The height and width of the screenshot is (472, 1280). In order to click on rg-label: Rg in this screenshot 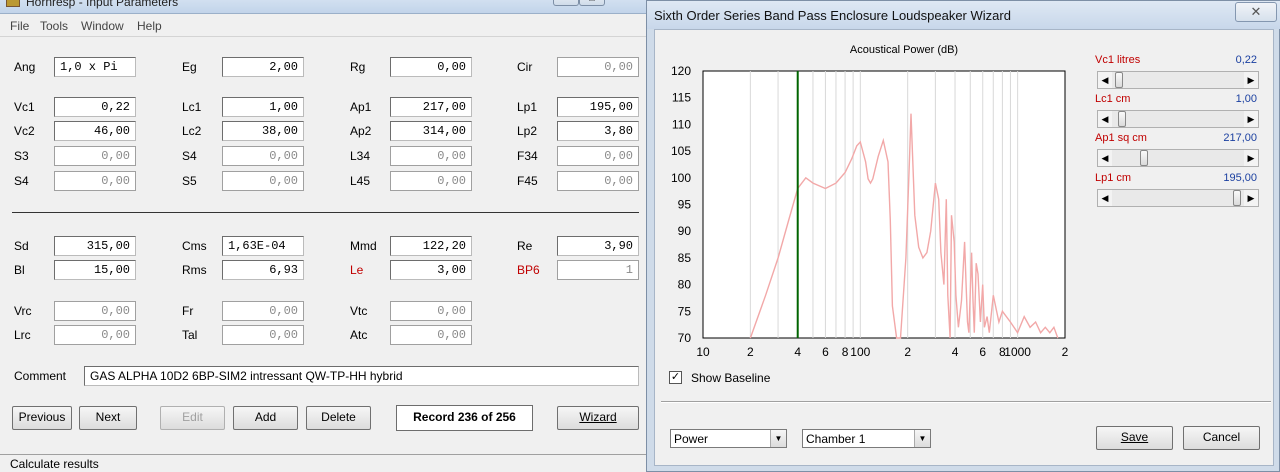, I will do `click(358, 67)`.